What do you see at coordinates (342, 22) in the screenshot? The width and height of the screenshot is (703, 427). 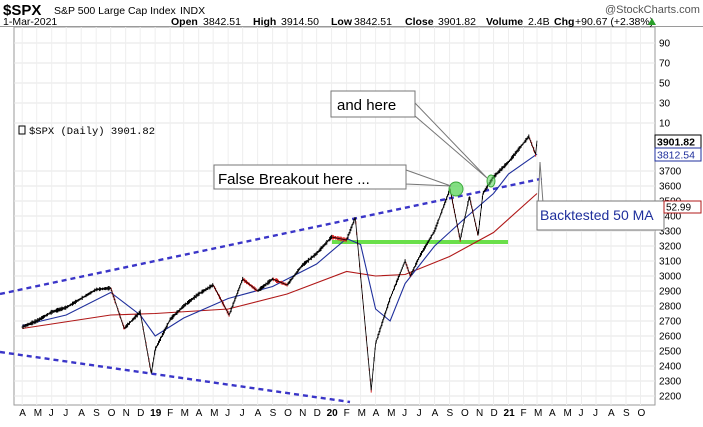 I see `low-label: Low` at bounding box center [342, 22].